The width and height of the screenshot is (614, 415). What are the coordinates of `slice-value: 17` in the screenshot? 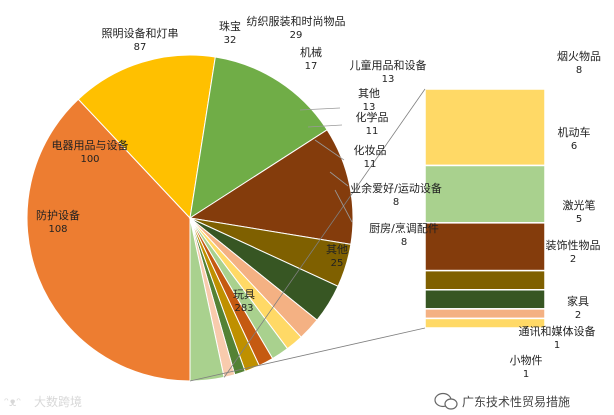 It's located at (311, 66).